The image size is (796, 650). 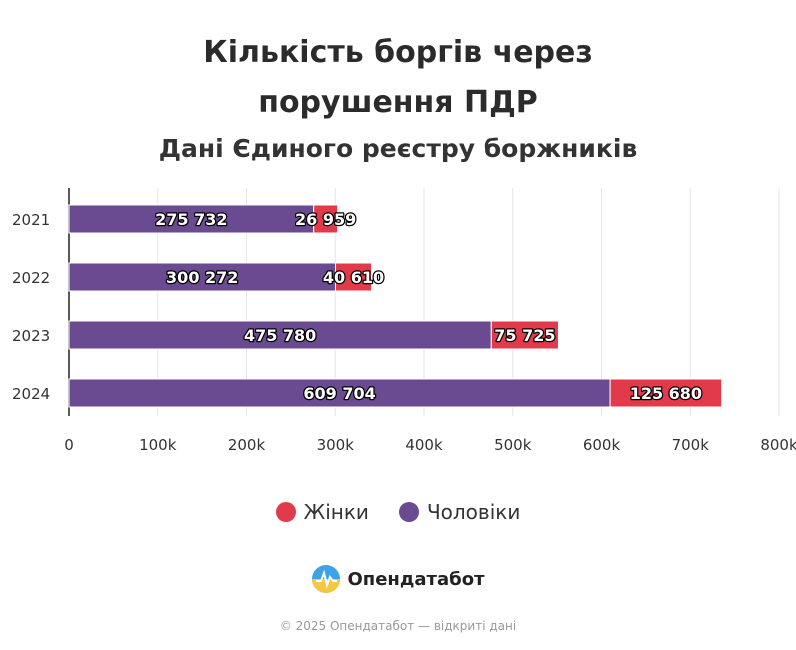 I want to click on legend-label-women: Жінки, so click(x=336, y=512).